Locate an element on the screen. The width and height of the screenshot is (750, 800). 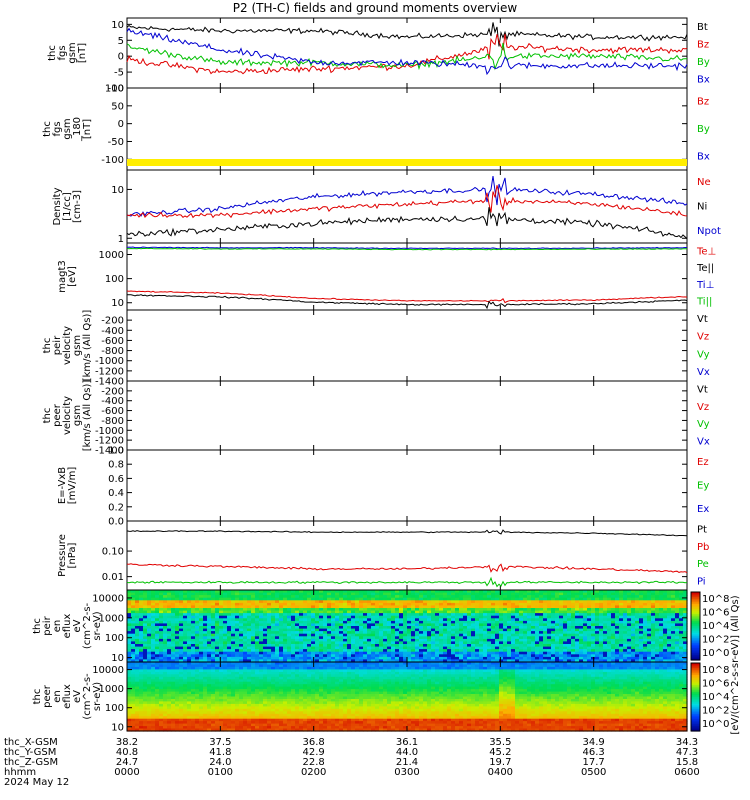
legend-Pi-pressure: Pi is located at coordinates (701, 581).